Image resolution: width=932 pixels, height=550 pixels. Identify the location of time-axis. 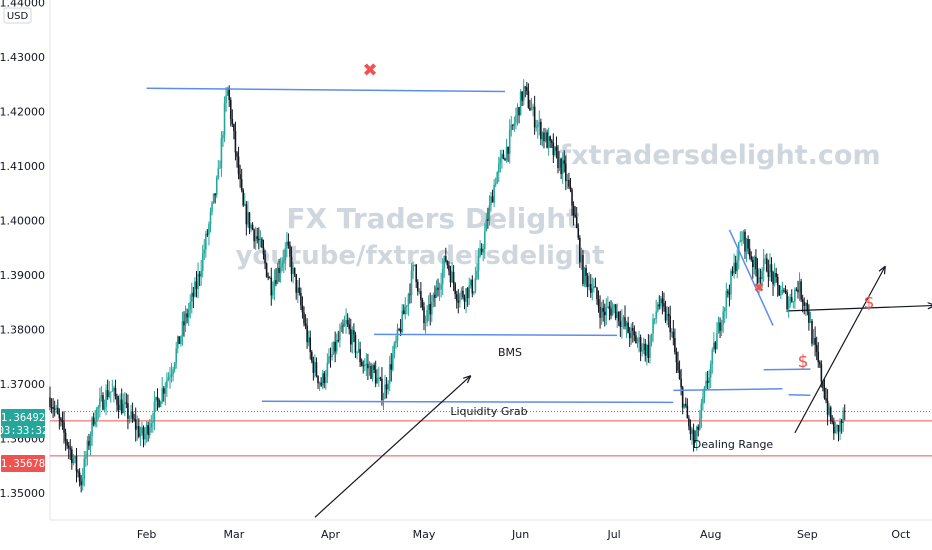
(466, 535).